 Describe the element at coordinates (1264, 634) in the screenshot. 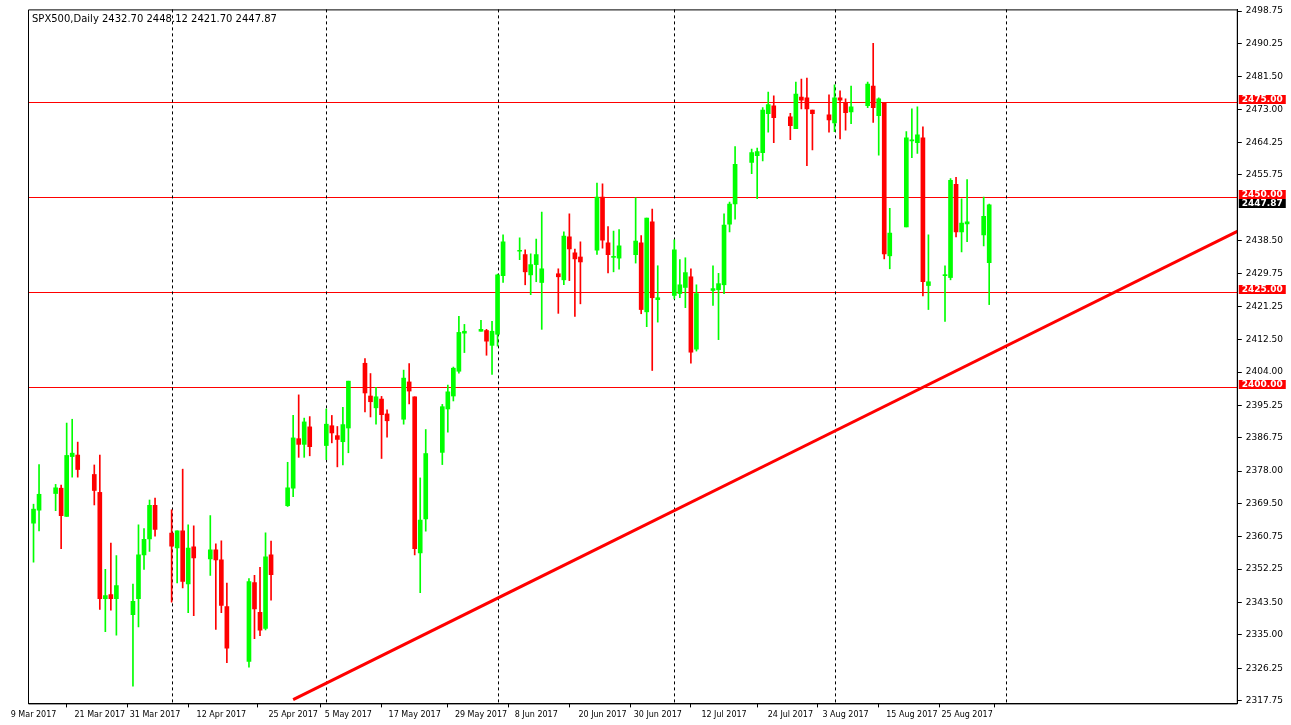

I see `y-tick-label: 2335.00` at that location.